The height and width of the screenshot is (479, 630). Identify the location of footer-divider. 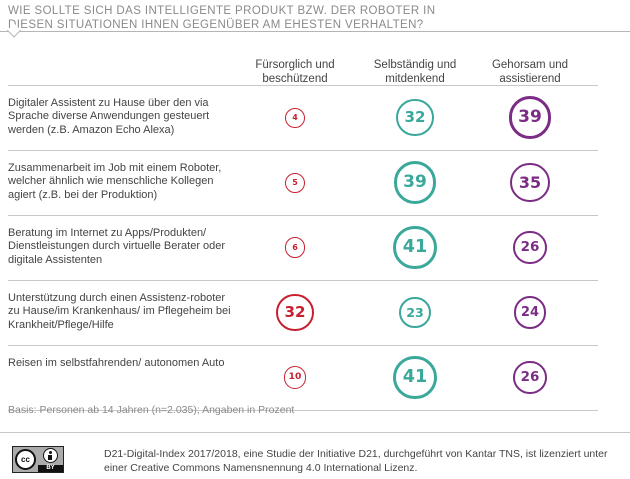
(315, 432).